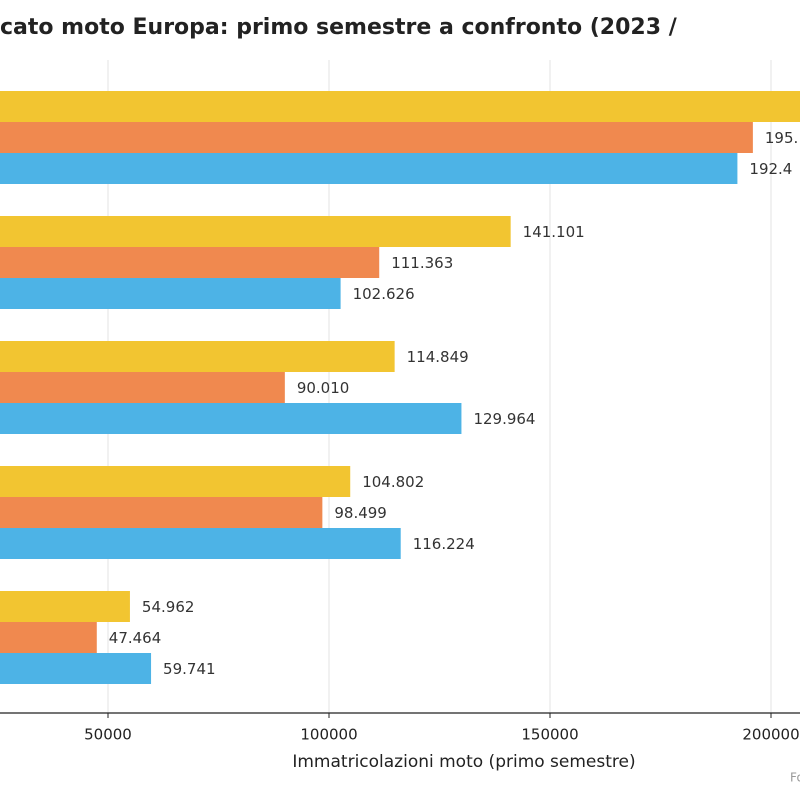  I want to click on value-label: 192.4, so click(770, 169).